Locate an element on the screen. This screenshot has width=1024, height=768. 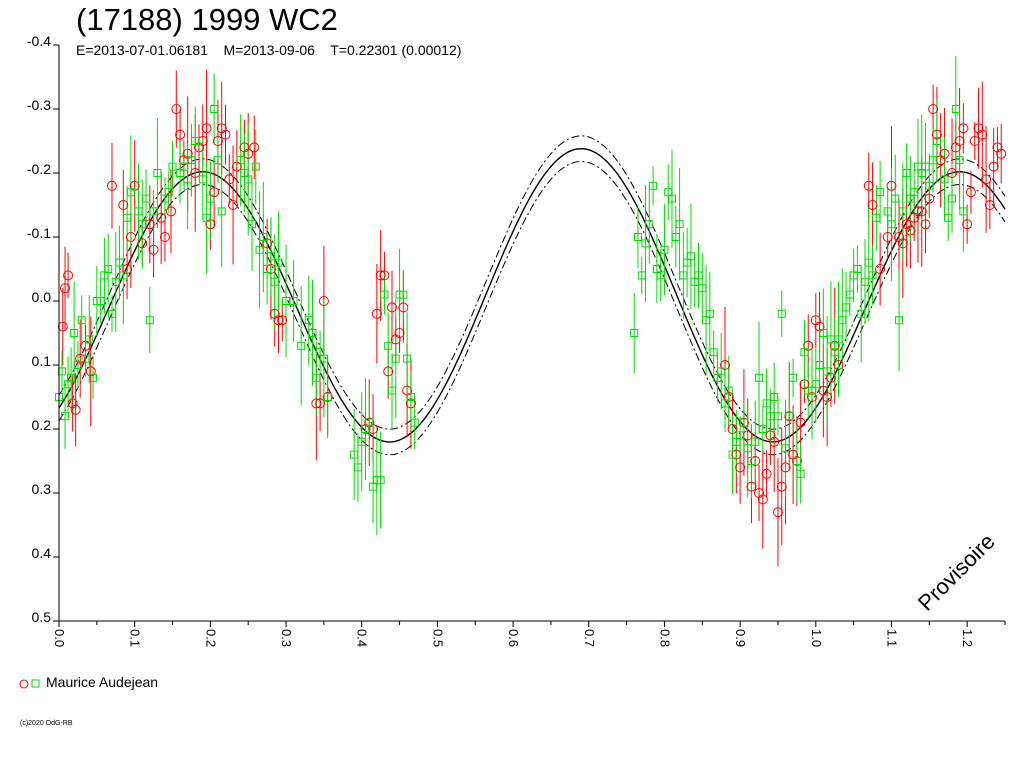
legend-label: Maurice Audejean is located at coordinates (102, 682).